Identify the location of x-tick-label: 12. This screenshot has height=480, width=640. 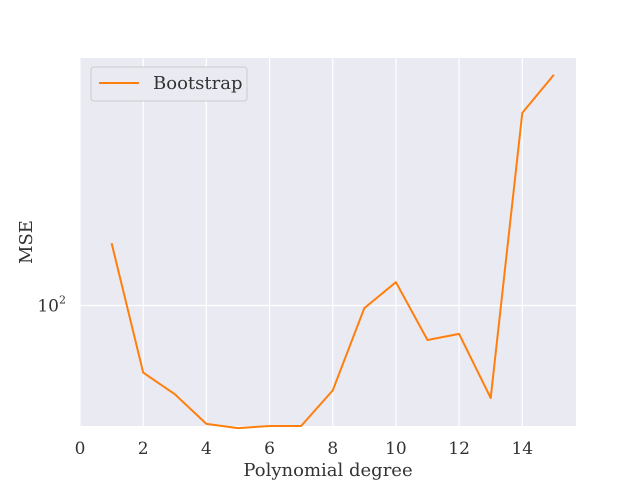
(459, 449).